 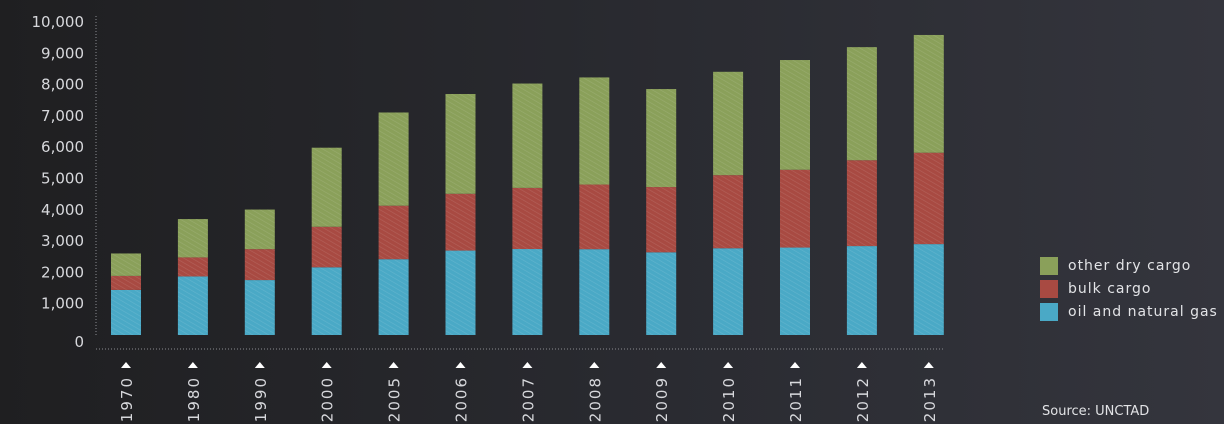 I want to click on y-tick-label: 5,000, so click(x=62, y=179).